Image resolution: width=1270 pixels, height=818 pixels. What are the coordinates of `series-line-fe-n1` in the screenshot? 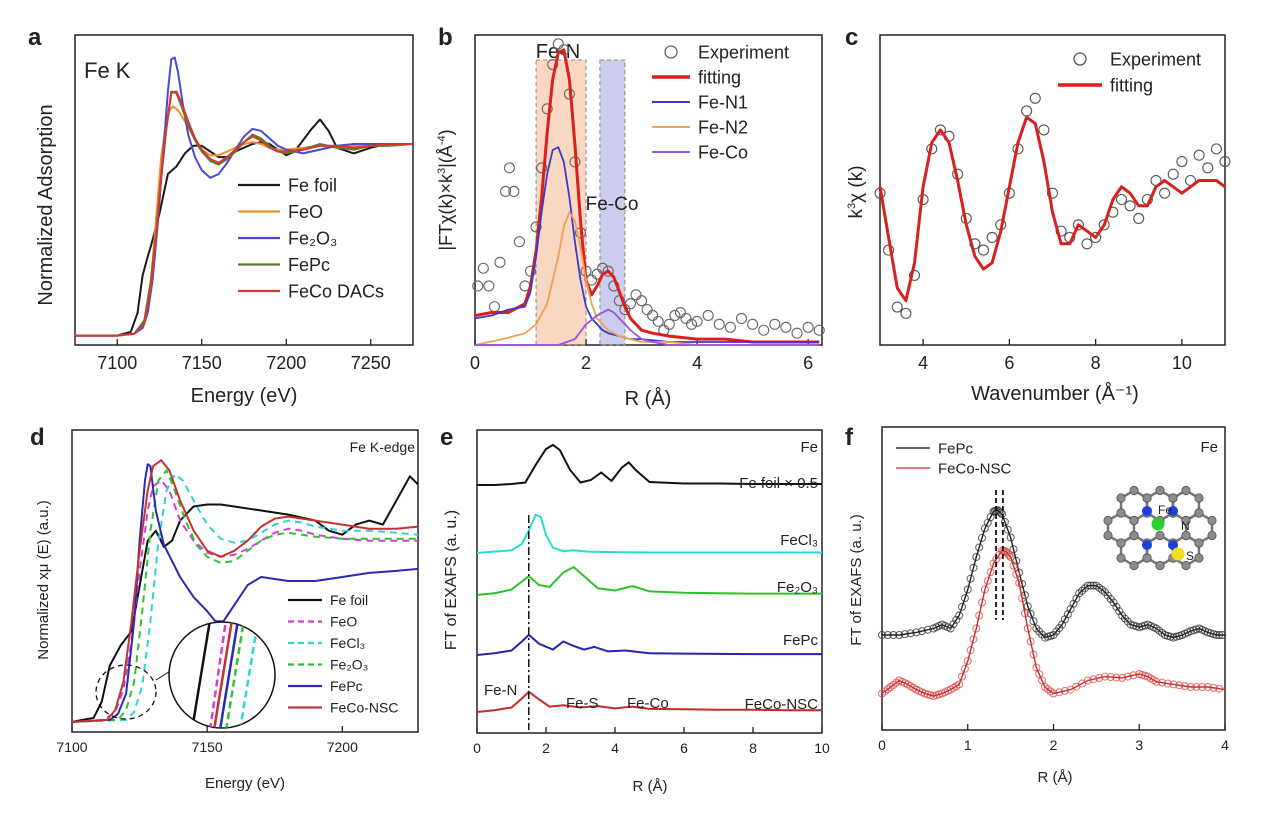 It's located at (647, 244).